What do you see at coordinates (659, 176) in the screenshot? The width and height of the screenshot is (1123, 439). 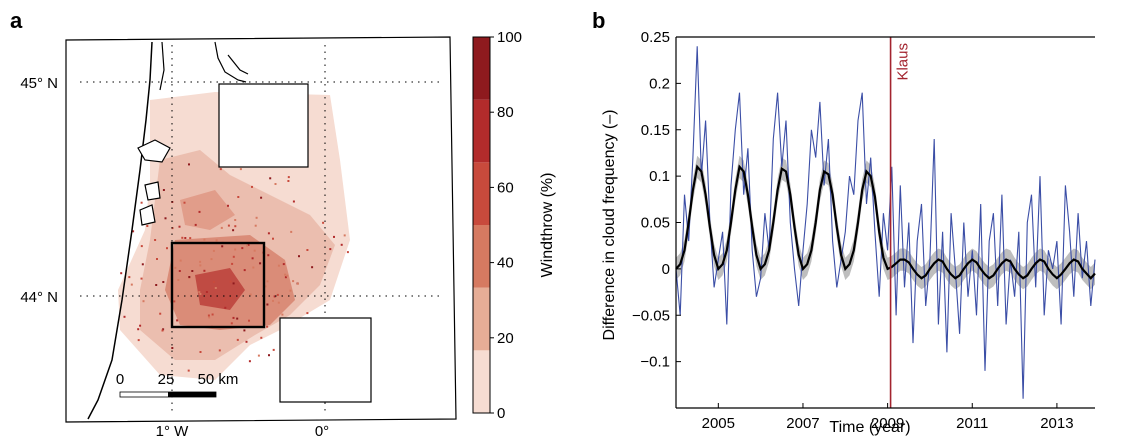 I see `y-tick-label: 0.1` at bounding box center [659, 176].